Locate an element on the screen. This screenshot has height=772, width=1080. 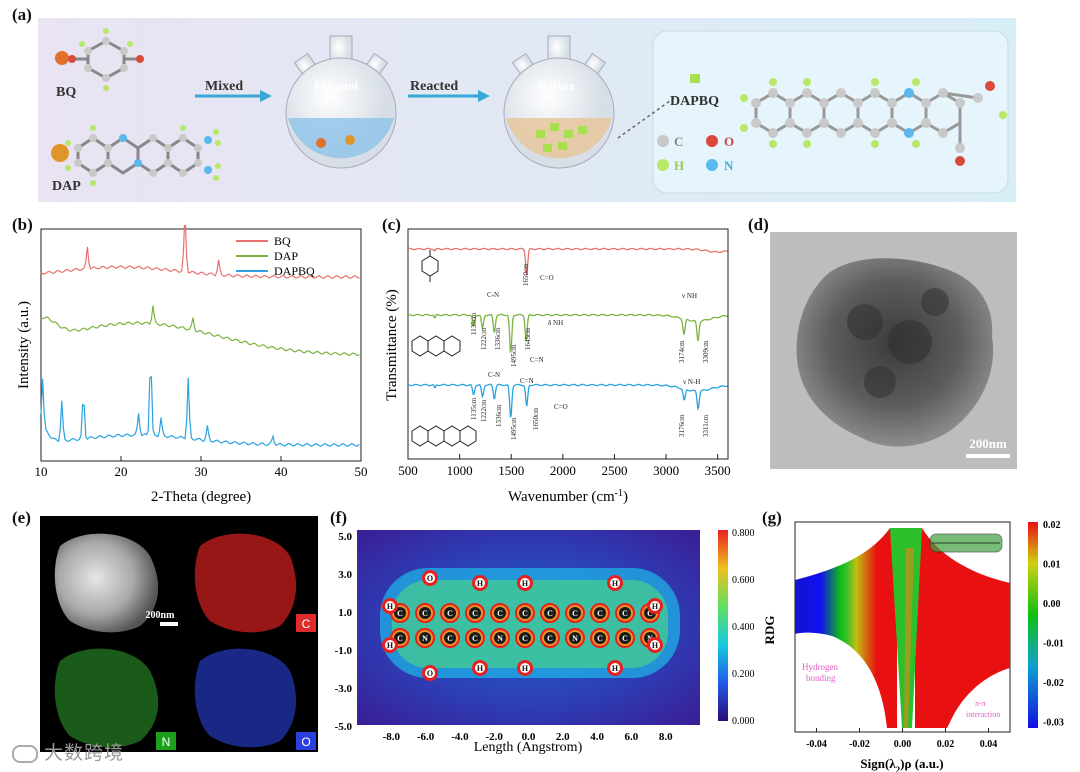
xrd-legend-dapbq: DAPBQ is located at coordinates (294, 271).